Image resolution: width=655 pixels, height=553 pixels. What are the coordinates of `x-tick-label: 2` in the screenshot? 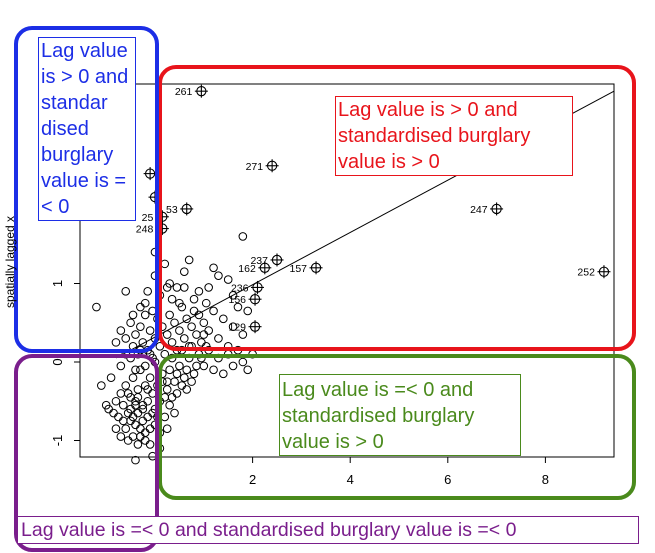 It's located at (252, 479).